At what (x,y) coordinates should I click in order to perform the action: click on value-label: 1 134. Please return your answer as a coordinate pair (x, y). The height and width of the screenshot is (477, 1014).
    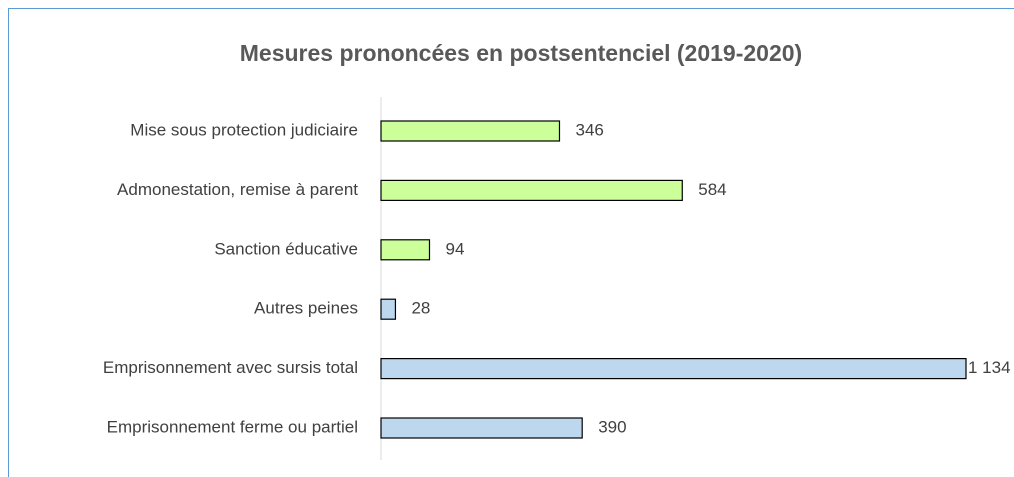
    Looking at the image, I should click on (989, 367).